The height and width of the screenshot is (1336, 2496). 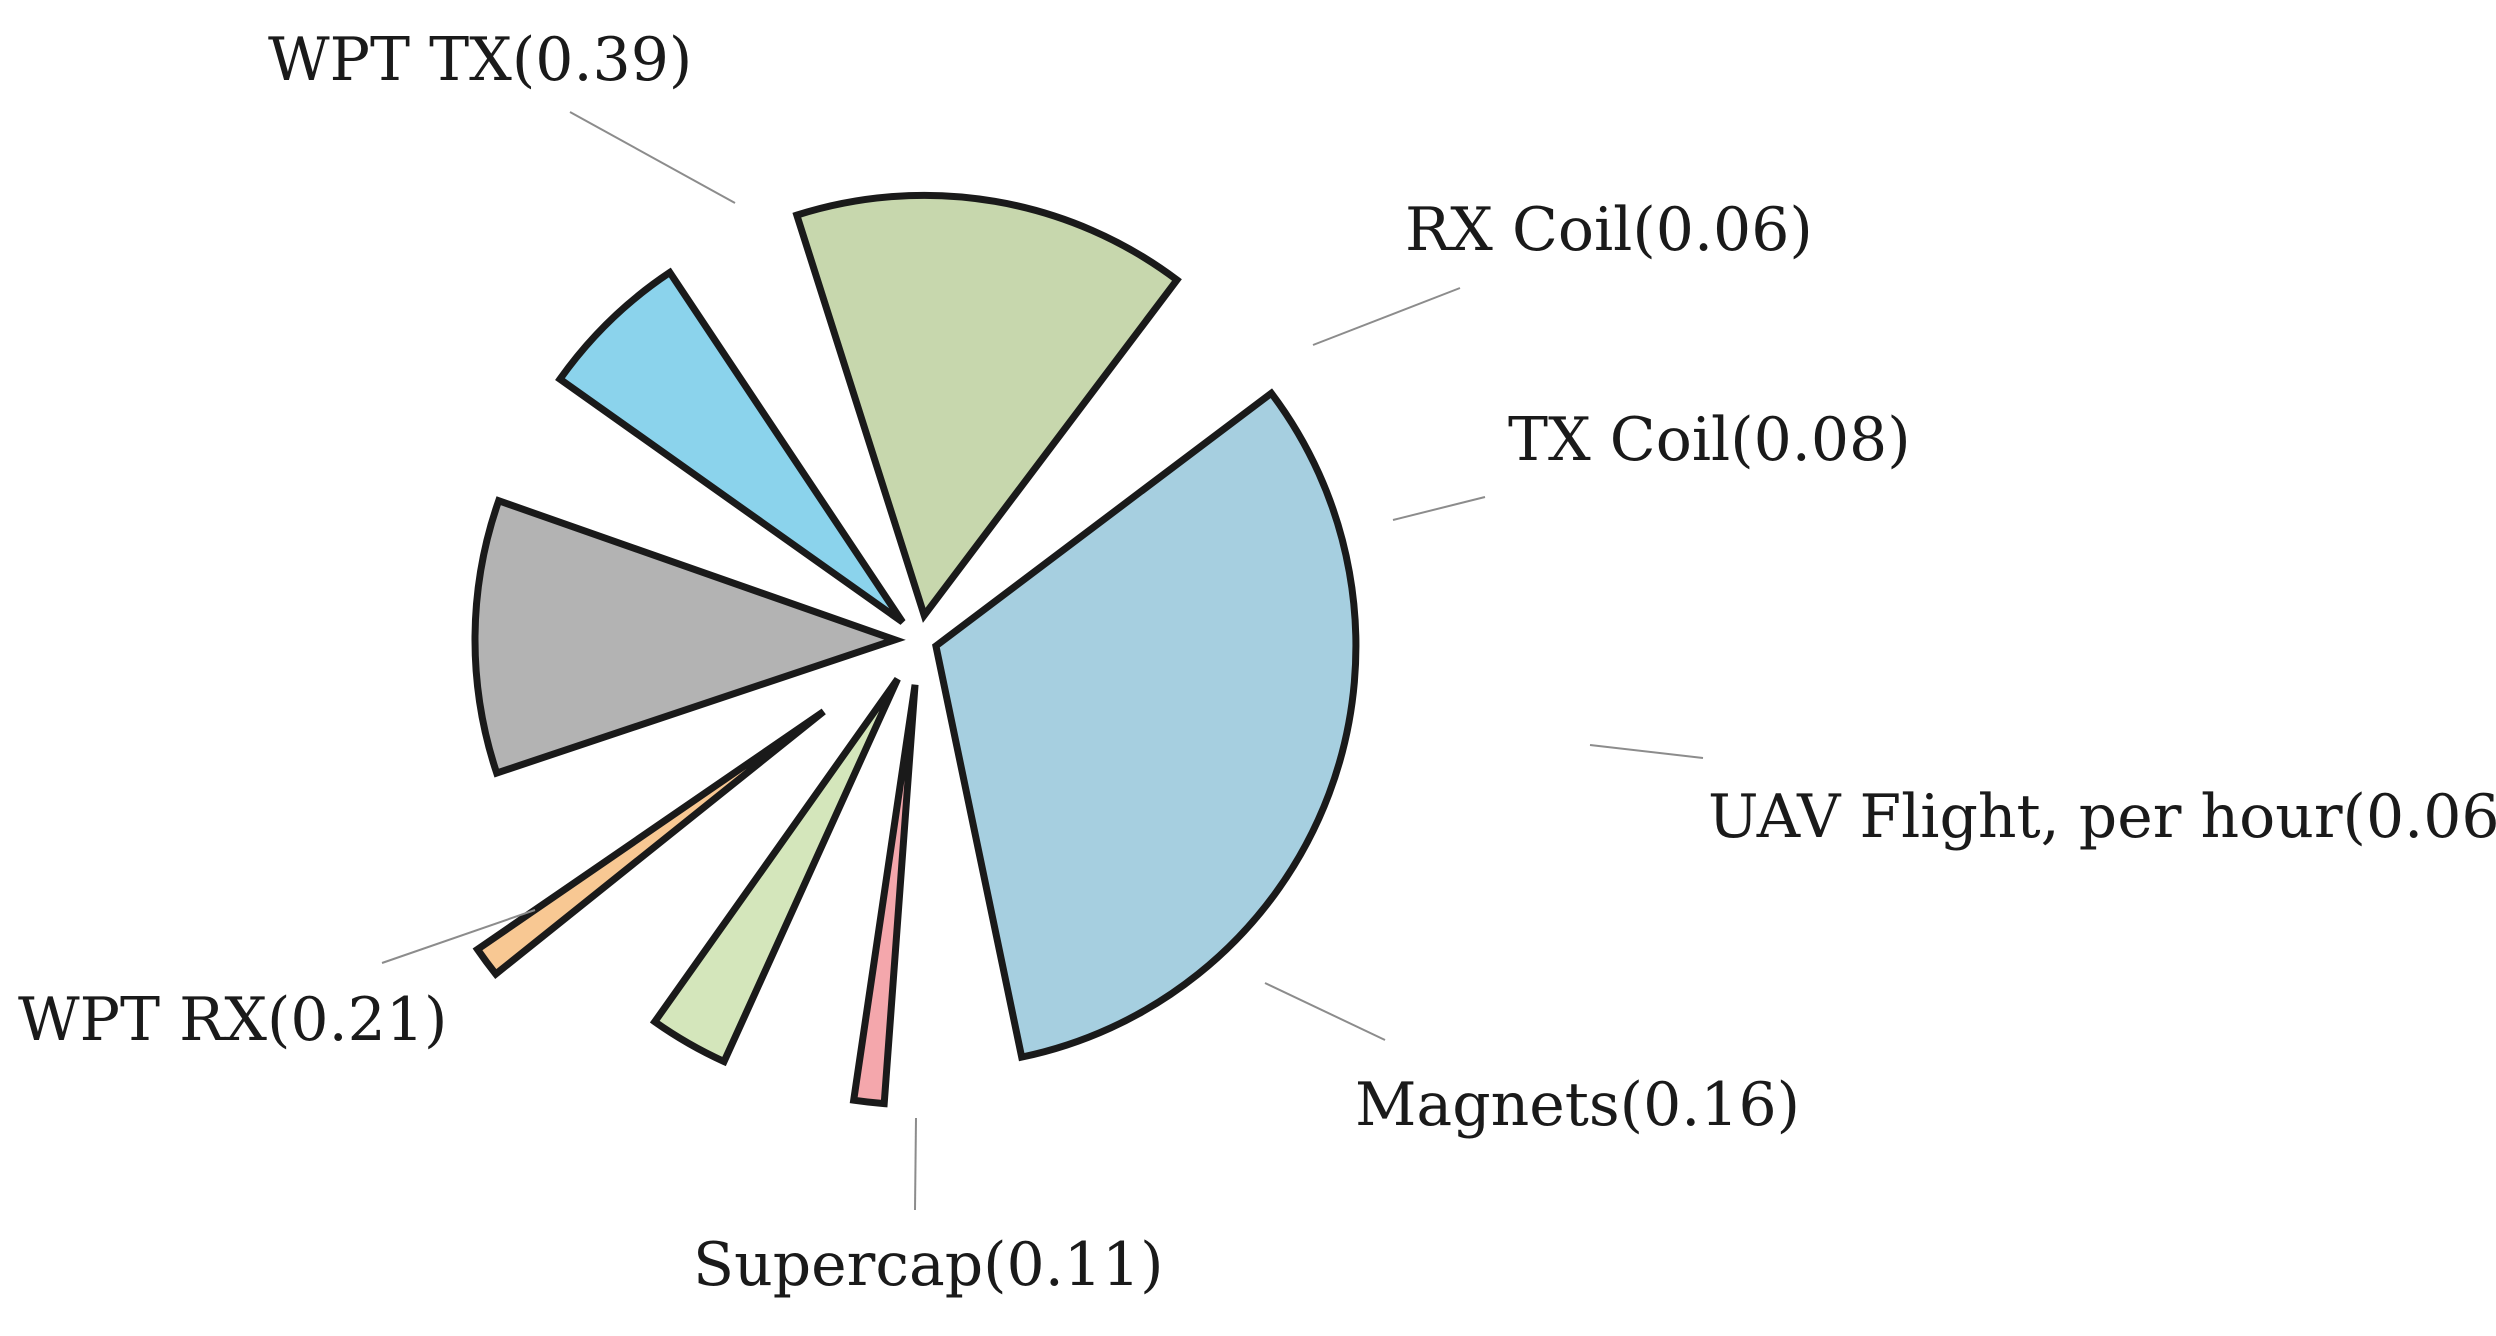 I want to click on slice-label-2: TX Coil(0.08), so click(x=1709, y=440).